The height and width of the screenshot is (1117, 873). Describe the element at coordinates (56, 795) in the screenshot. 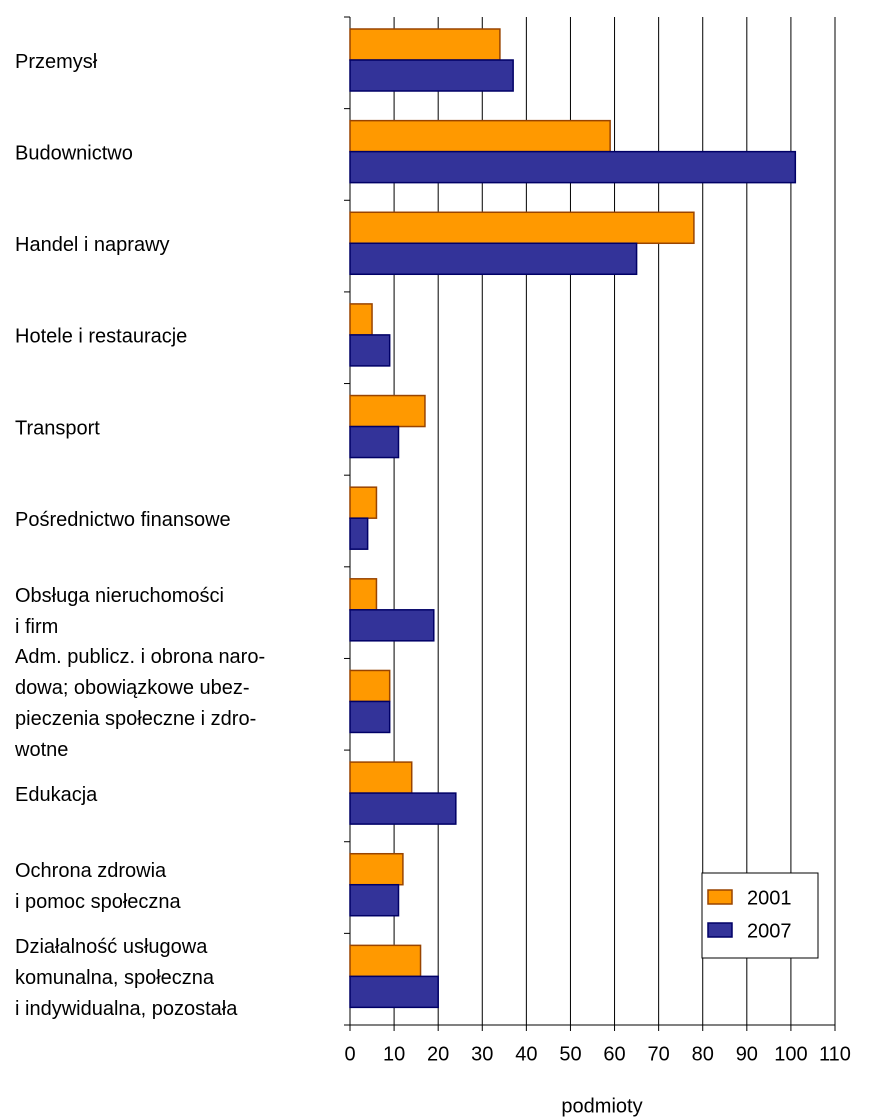

I see `y-tick-label: Edukacja` at that location.